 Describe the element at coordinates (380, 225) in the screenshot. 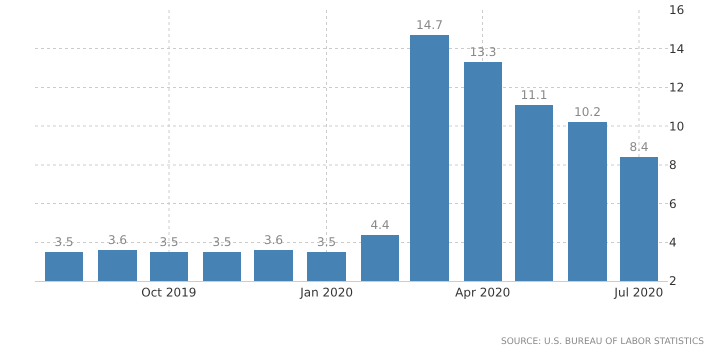

I see `data-label: 4.4` at that location.